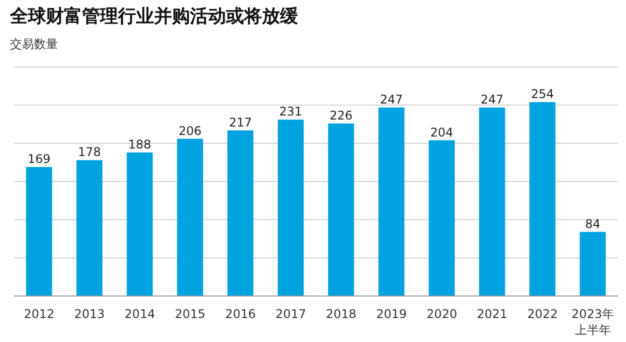  Describe the element at coordinates (240, 314) in the screenshot. I see `x-tick-label: 2016` at that location.